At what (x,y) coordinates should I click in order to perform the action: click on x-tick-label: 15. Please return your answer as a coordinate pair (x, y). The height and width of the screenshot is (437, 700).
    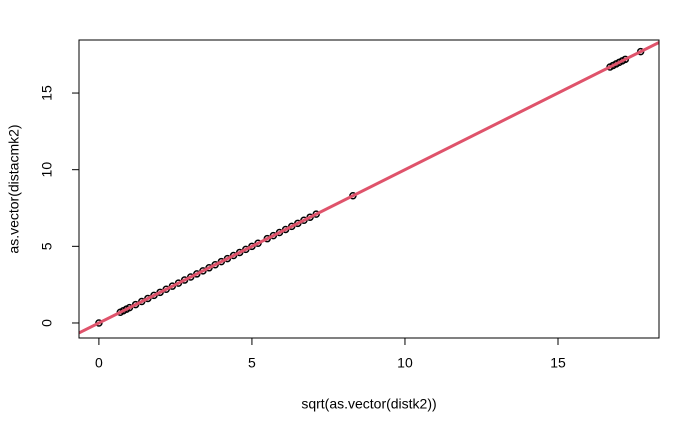
    Looking at the image, I should click on (558, 363).